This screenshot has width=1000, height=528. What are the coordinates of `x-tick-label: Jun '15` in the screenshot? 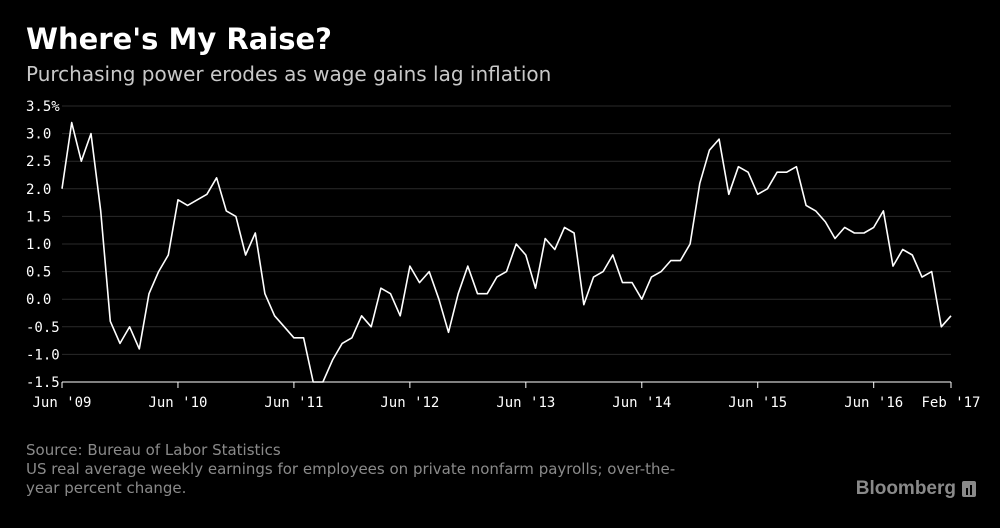 It's located at (757, 403).